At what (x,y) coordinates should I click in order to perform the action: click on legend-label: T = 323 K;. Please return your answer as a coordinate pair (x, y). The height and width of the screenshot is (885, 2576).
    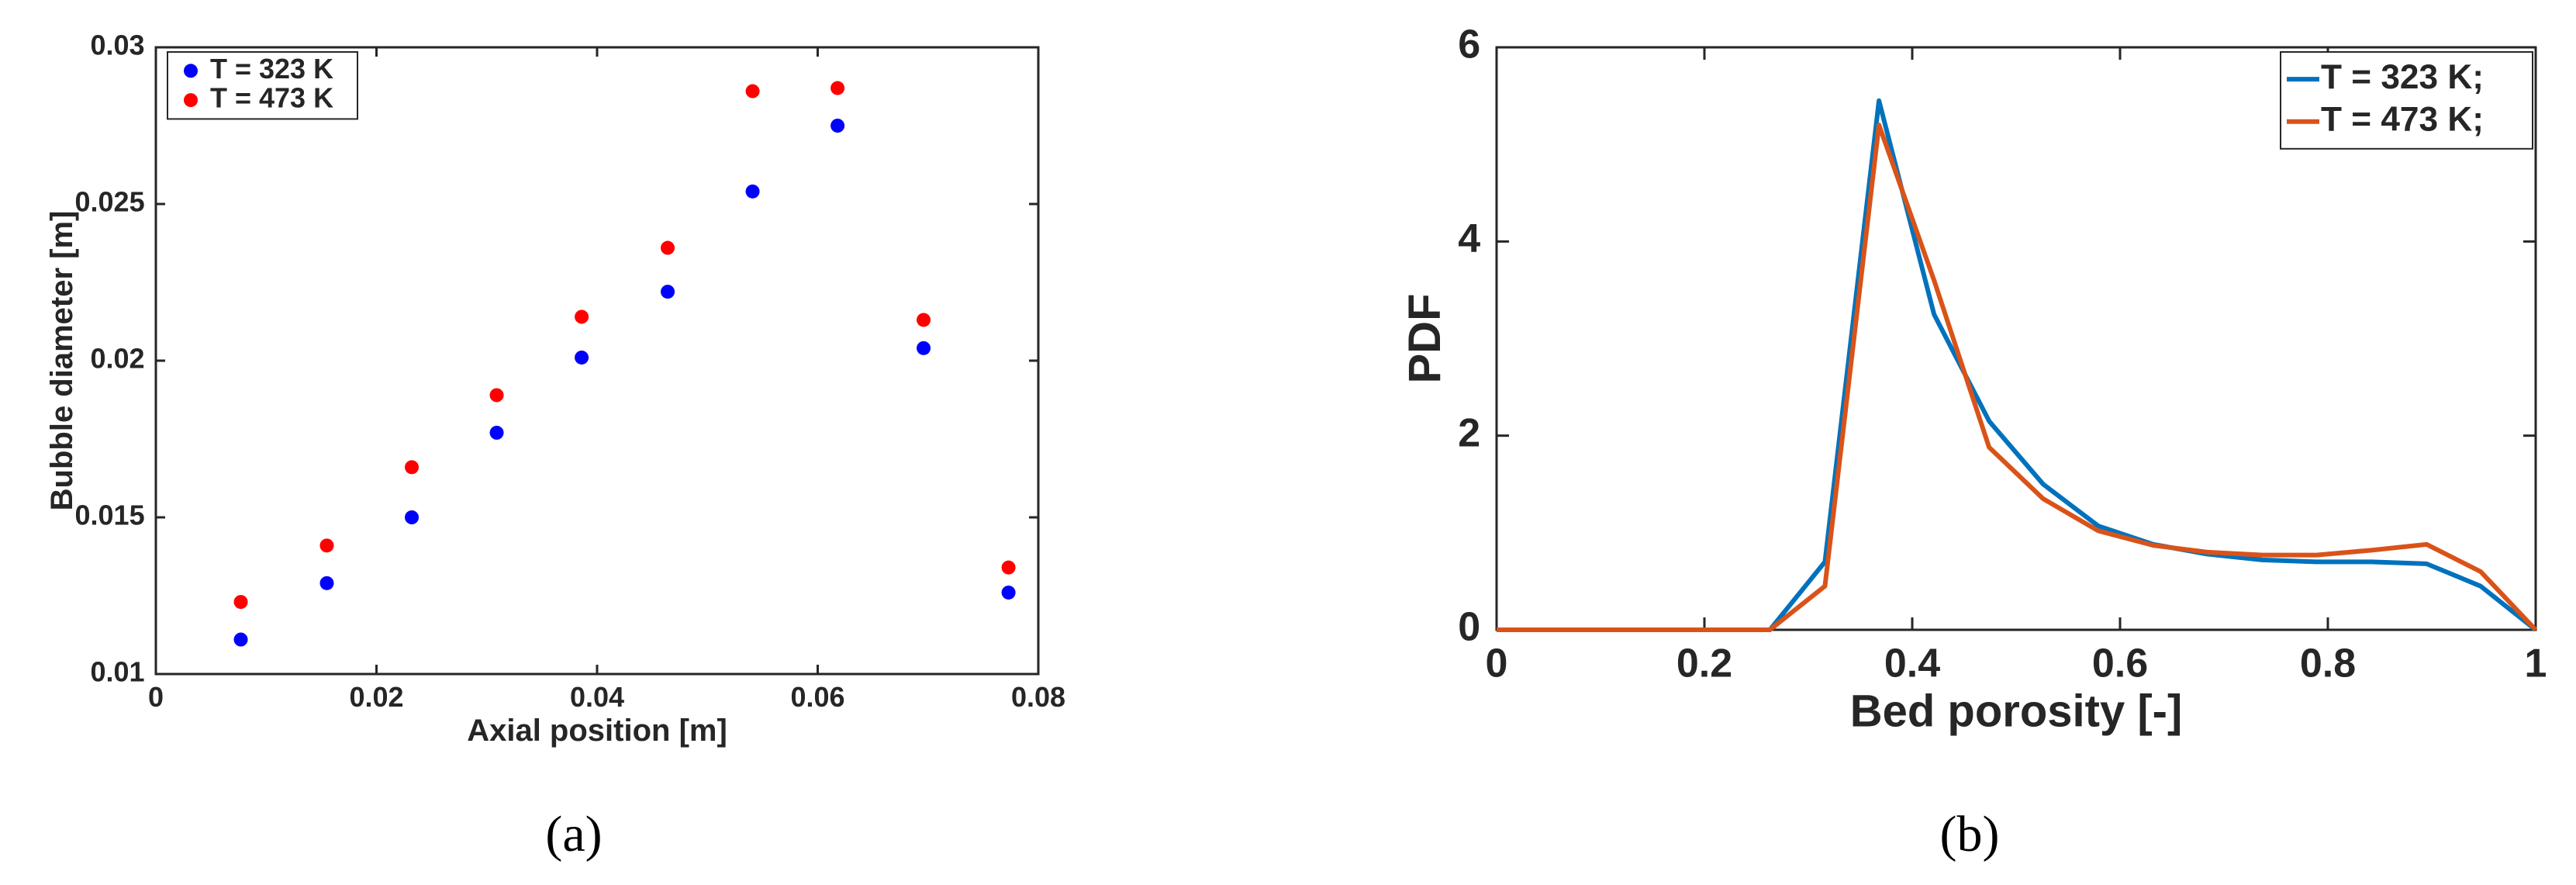
    Looking at the image, I should click on (2402, 77).